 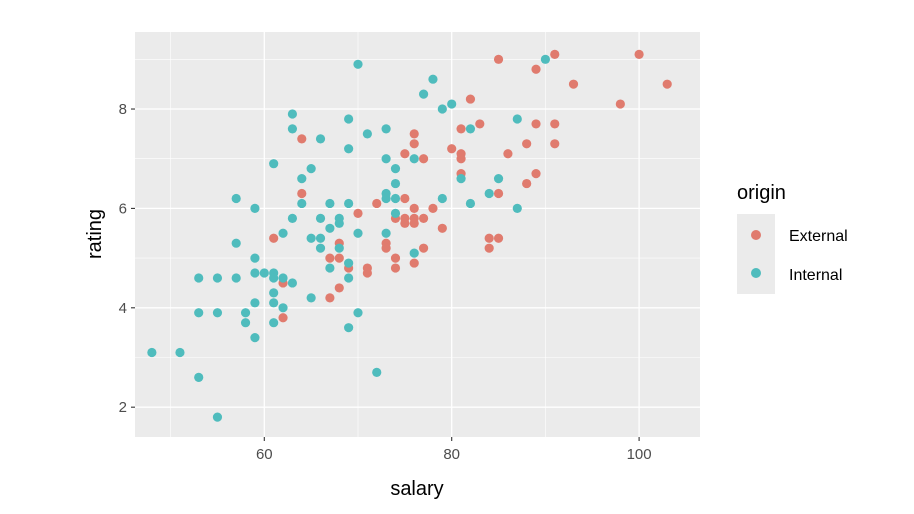 What do you see at coordinates (451, 454) in the screenshot?
I see `x-tick-label: 80` at bounding box center [451, 454].